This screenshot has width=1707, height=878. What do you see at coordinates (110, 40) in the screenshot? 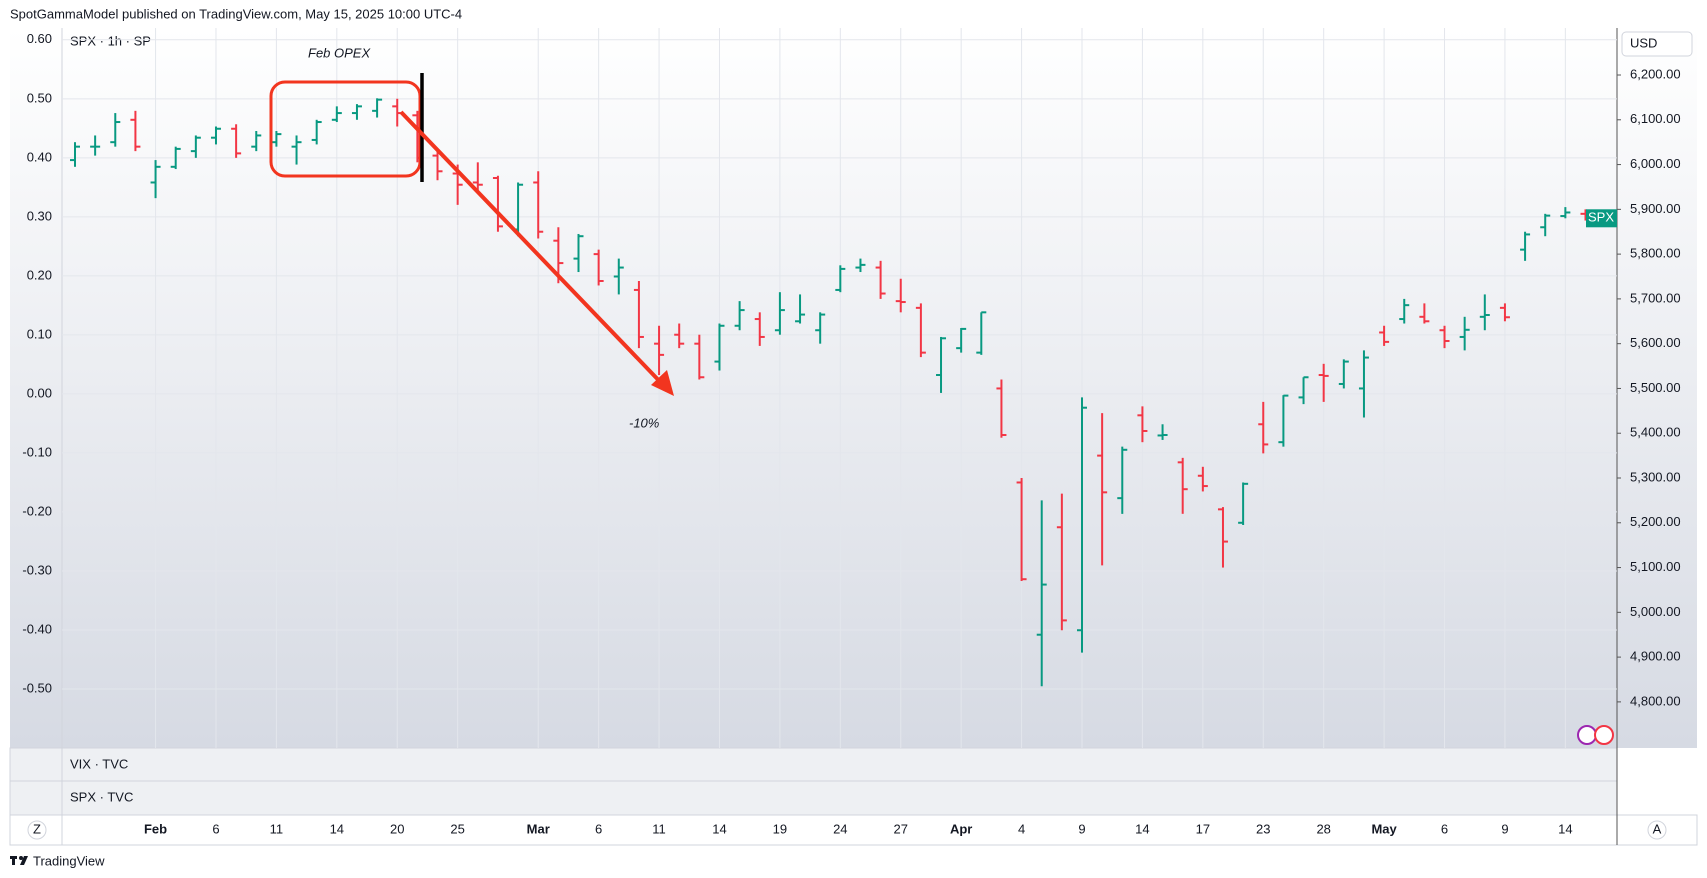
I see `symbol: SPX · 1h · SP` at bounding box center [110, 40].